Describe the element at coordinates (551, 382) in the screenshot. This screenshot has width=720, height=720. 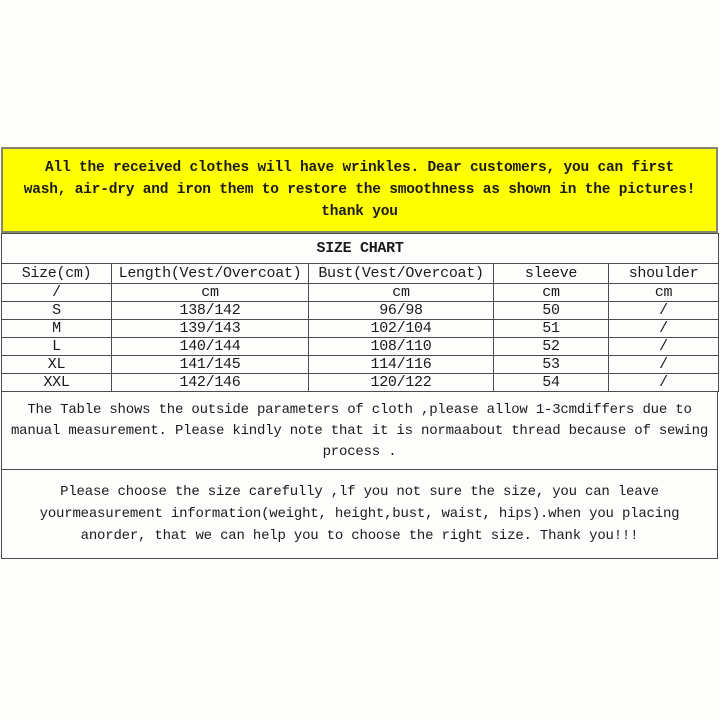
I see `cell-sleeve: 54` at that location.